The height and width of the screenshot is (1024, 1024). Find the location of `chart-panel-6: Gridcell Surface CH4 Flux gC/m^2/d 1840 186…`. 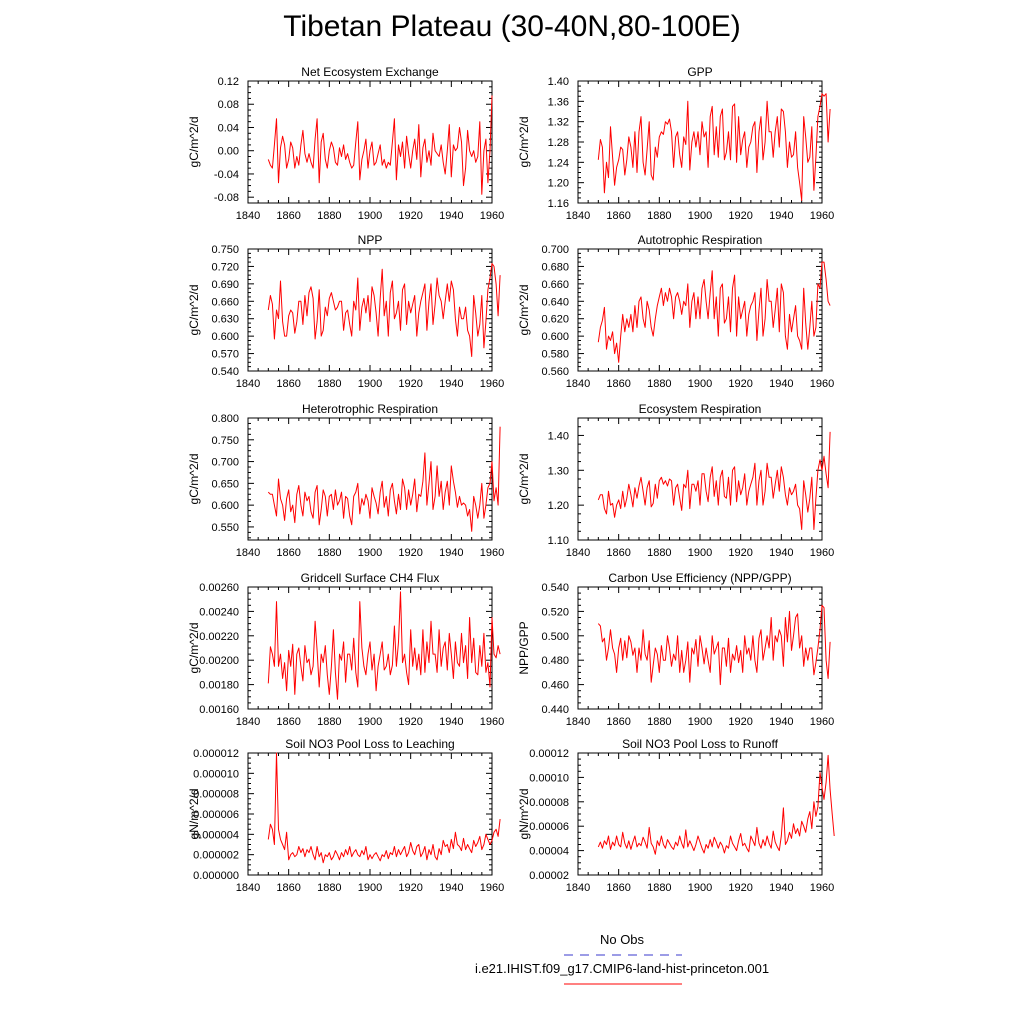

chart-panel-6: Gridcell Surface CH4 Flux gC/m^2/d 1840 186… is located at coordinates (345, 649).